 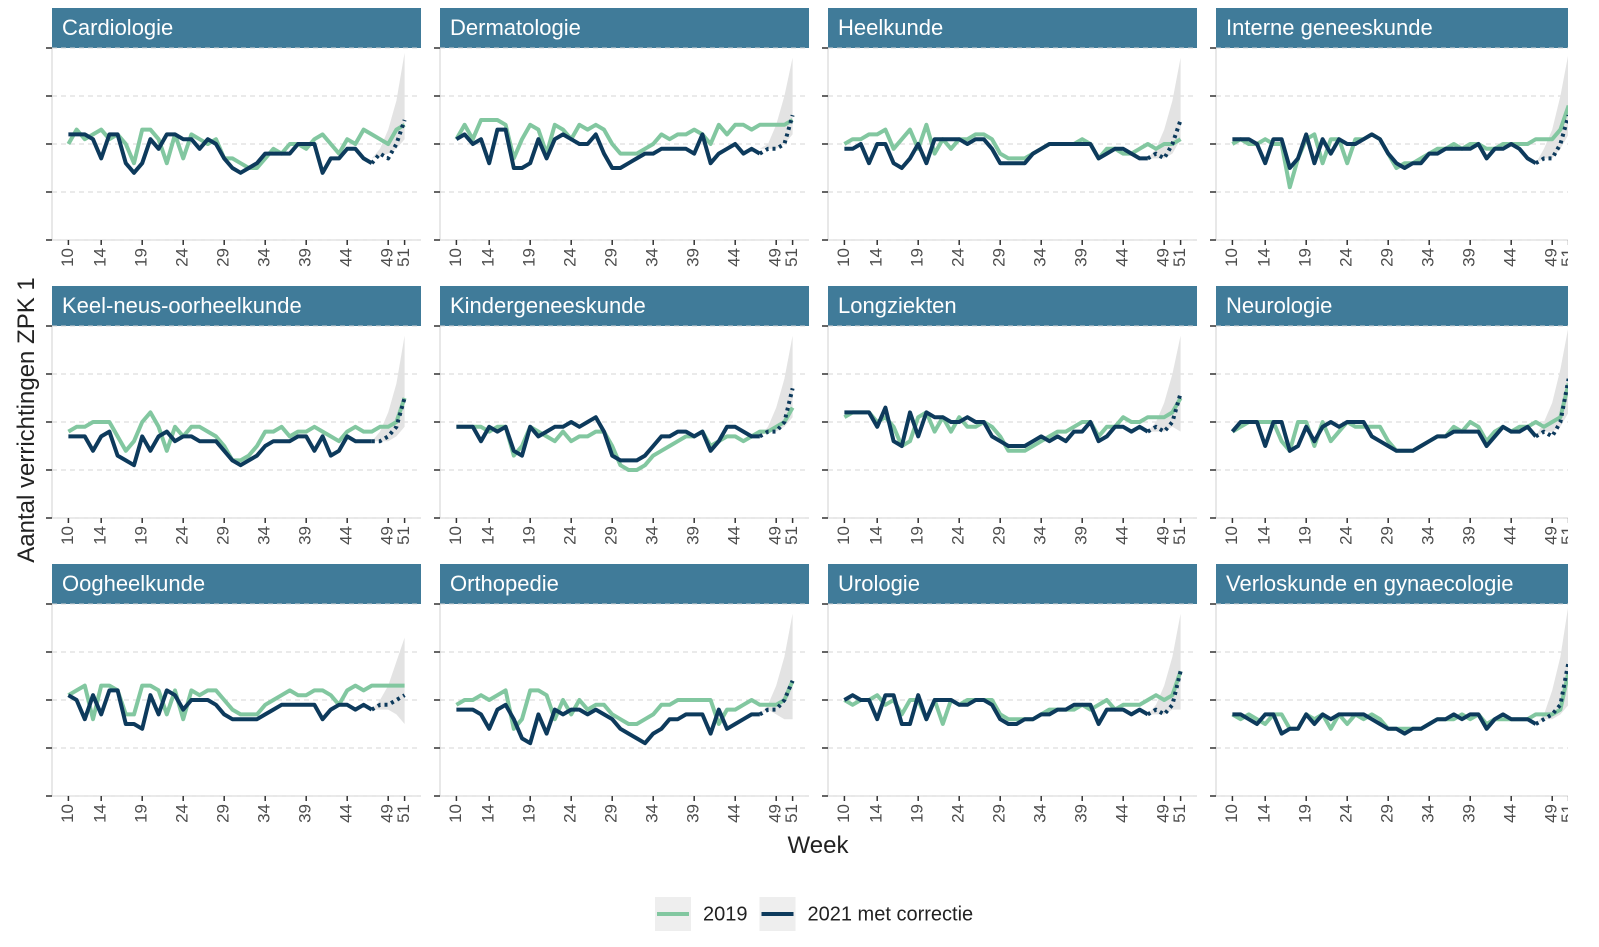 What do you see at coordinates (26, 419) in the screenshot?
I see `y-axis-label: Aantal verrichtingen ZPK 1` at bounding box center [26, 419].